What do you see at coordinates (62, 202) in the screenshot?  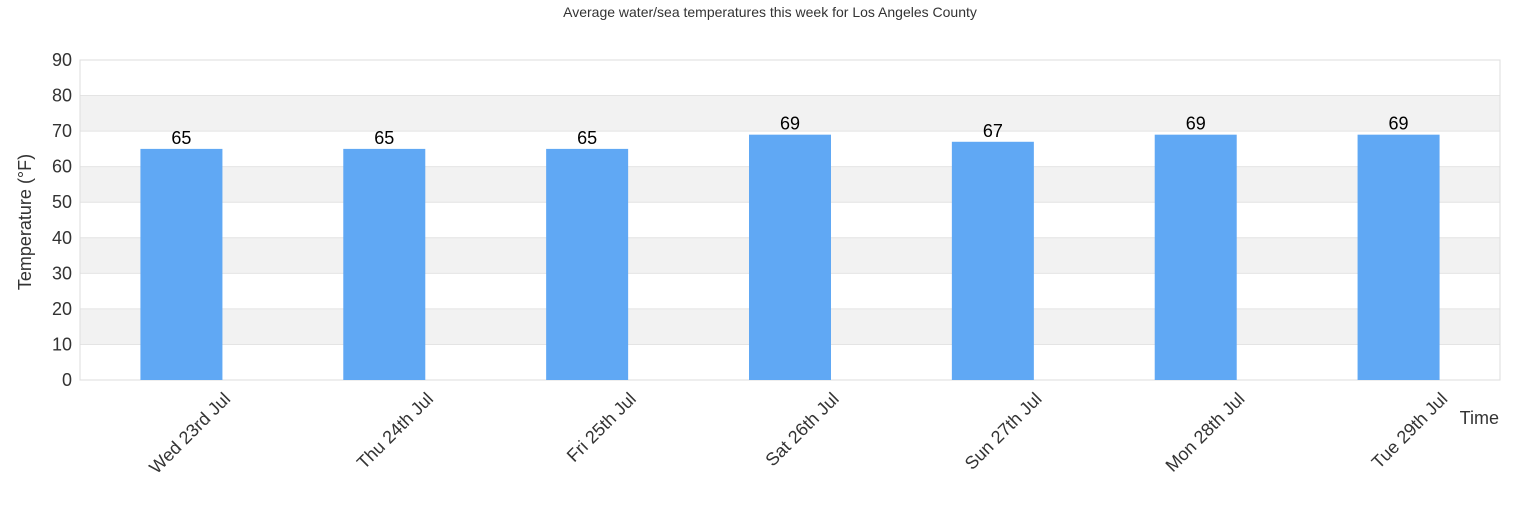 I see `y-tick-label: 50` at bounding box center [62, 202].